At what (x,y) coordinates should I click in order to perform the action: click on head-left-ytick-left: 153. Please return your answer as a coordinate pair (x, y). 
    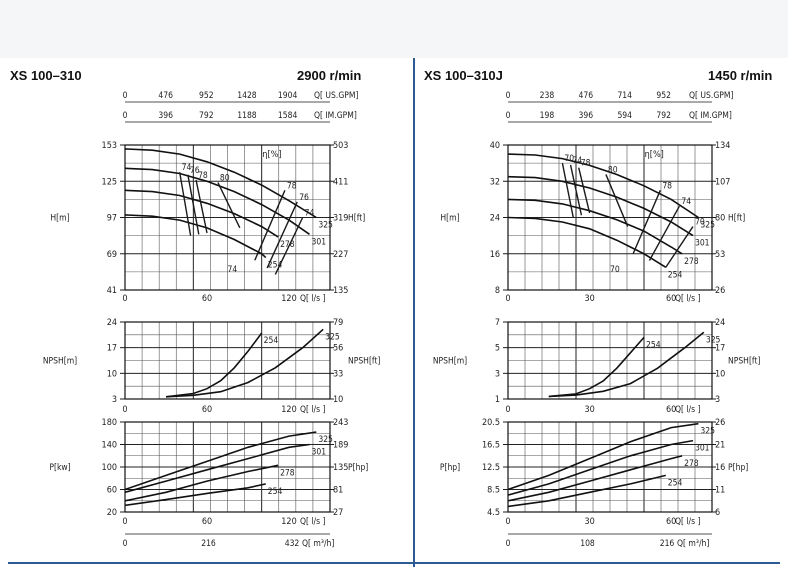
    Looking at the image, I should click on (109, 146).